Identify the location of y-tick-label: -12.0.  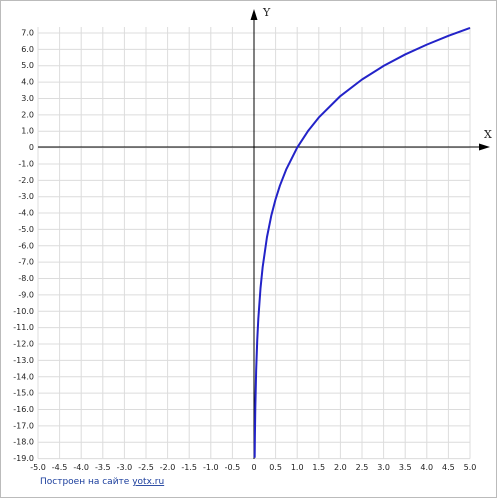
(23, 344).